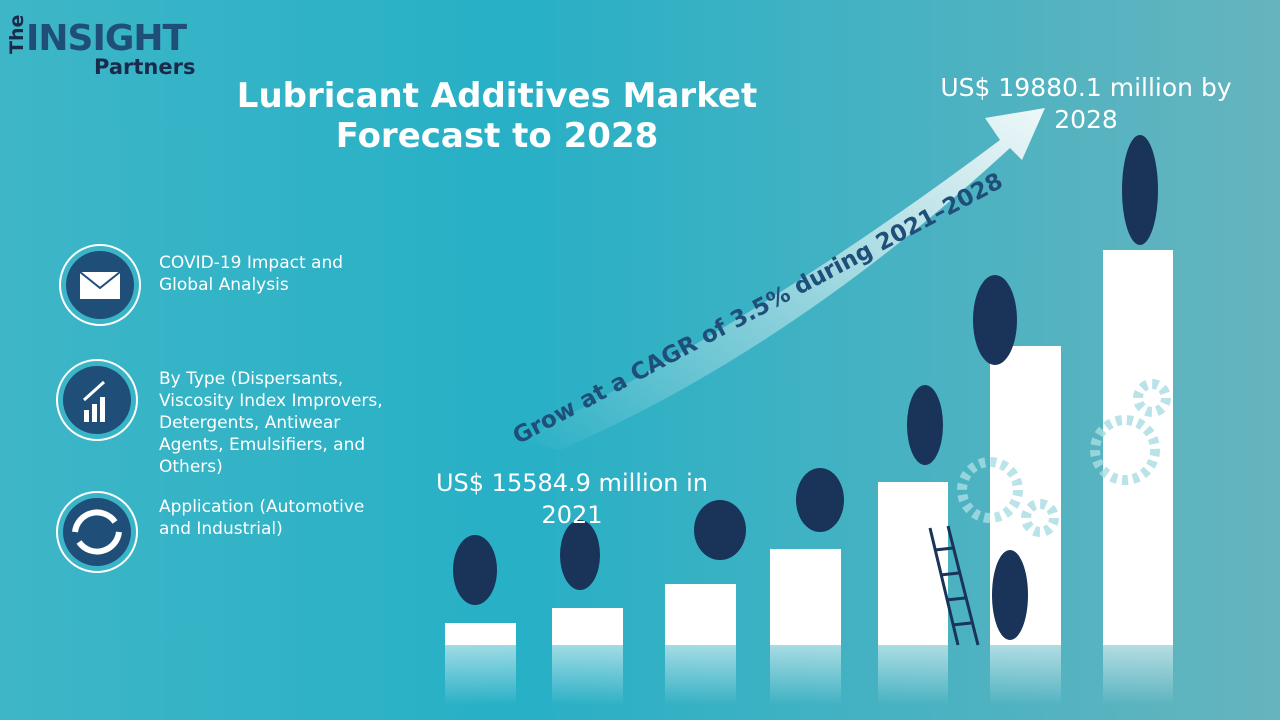 This screenshot has width=1280, height=720. I want to click on item-icons, so click(98, 408).